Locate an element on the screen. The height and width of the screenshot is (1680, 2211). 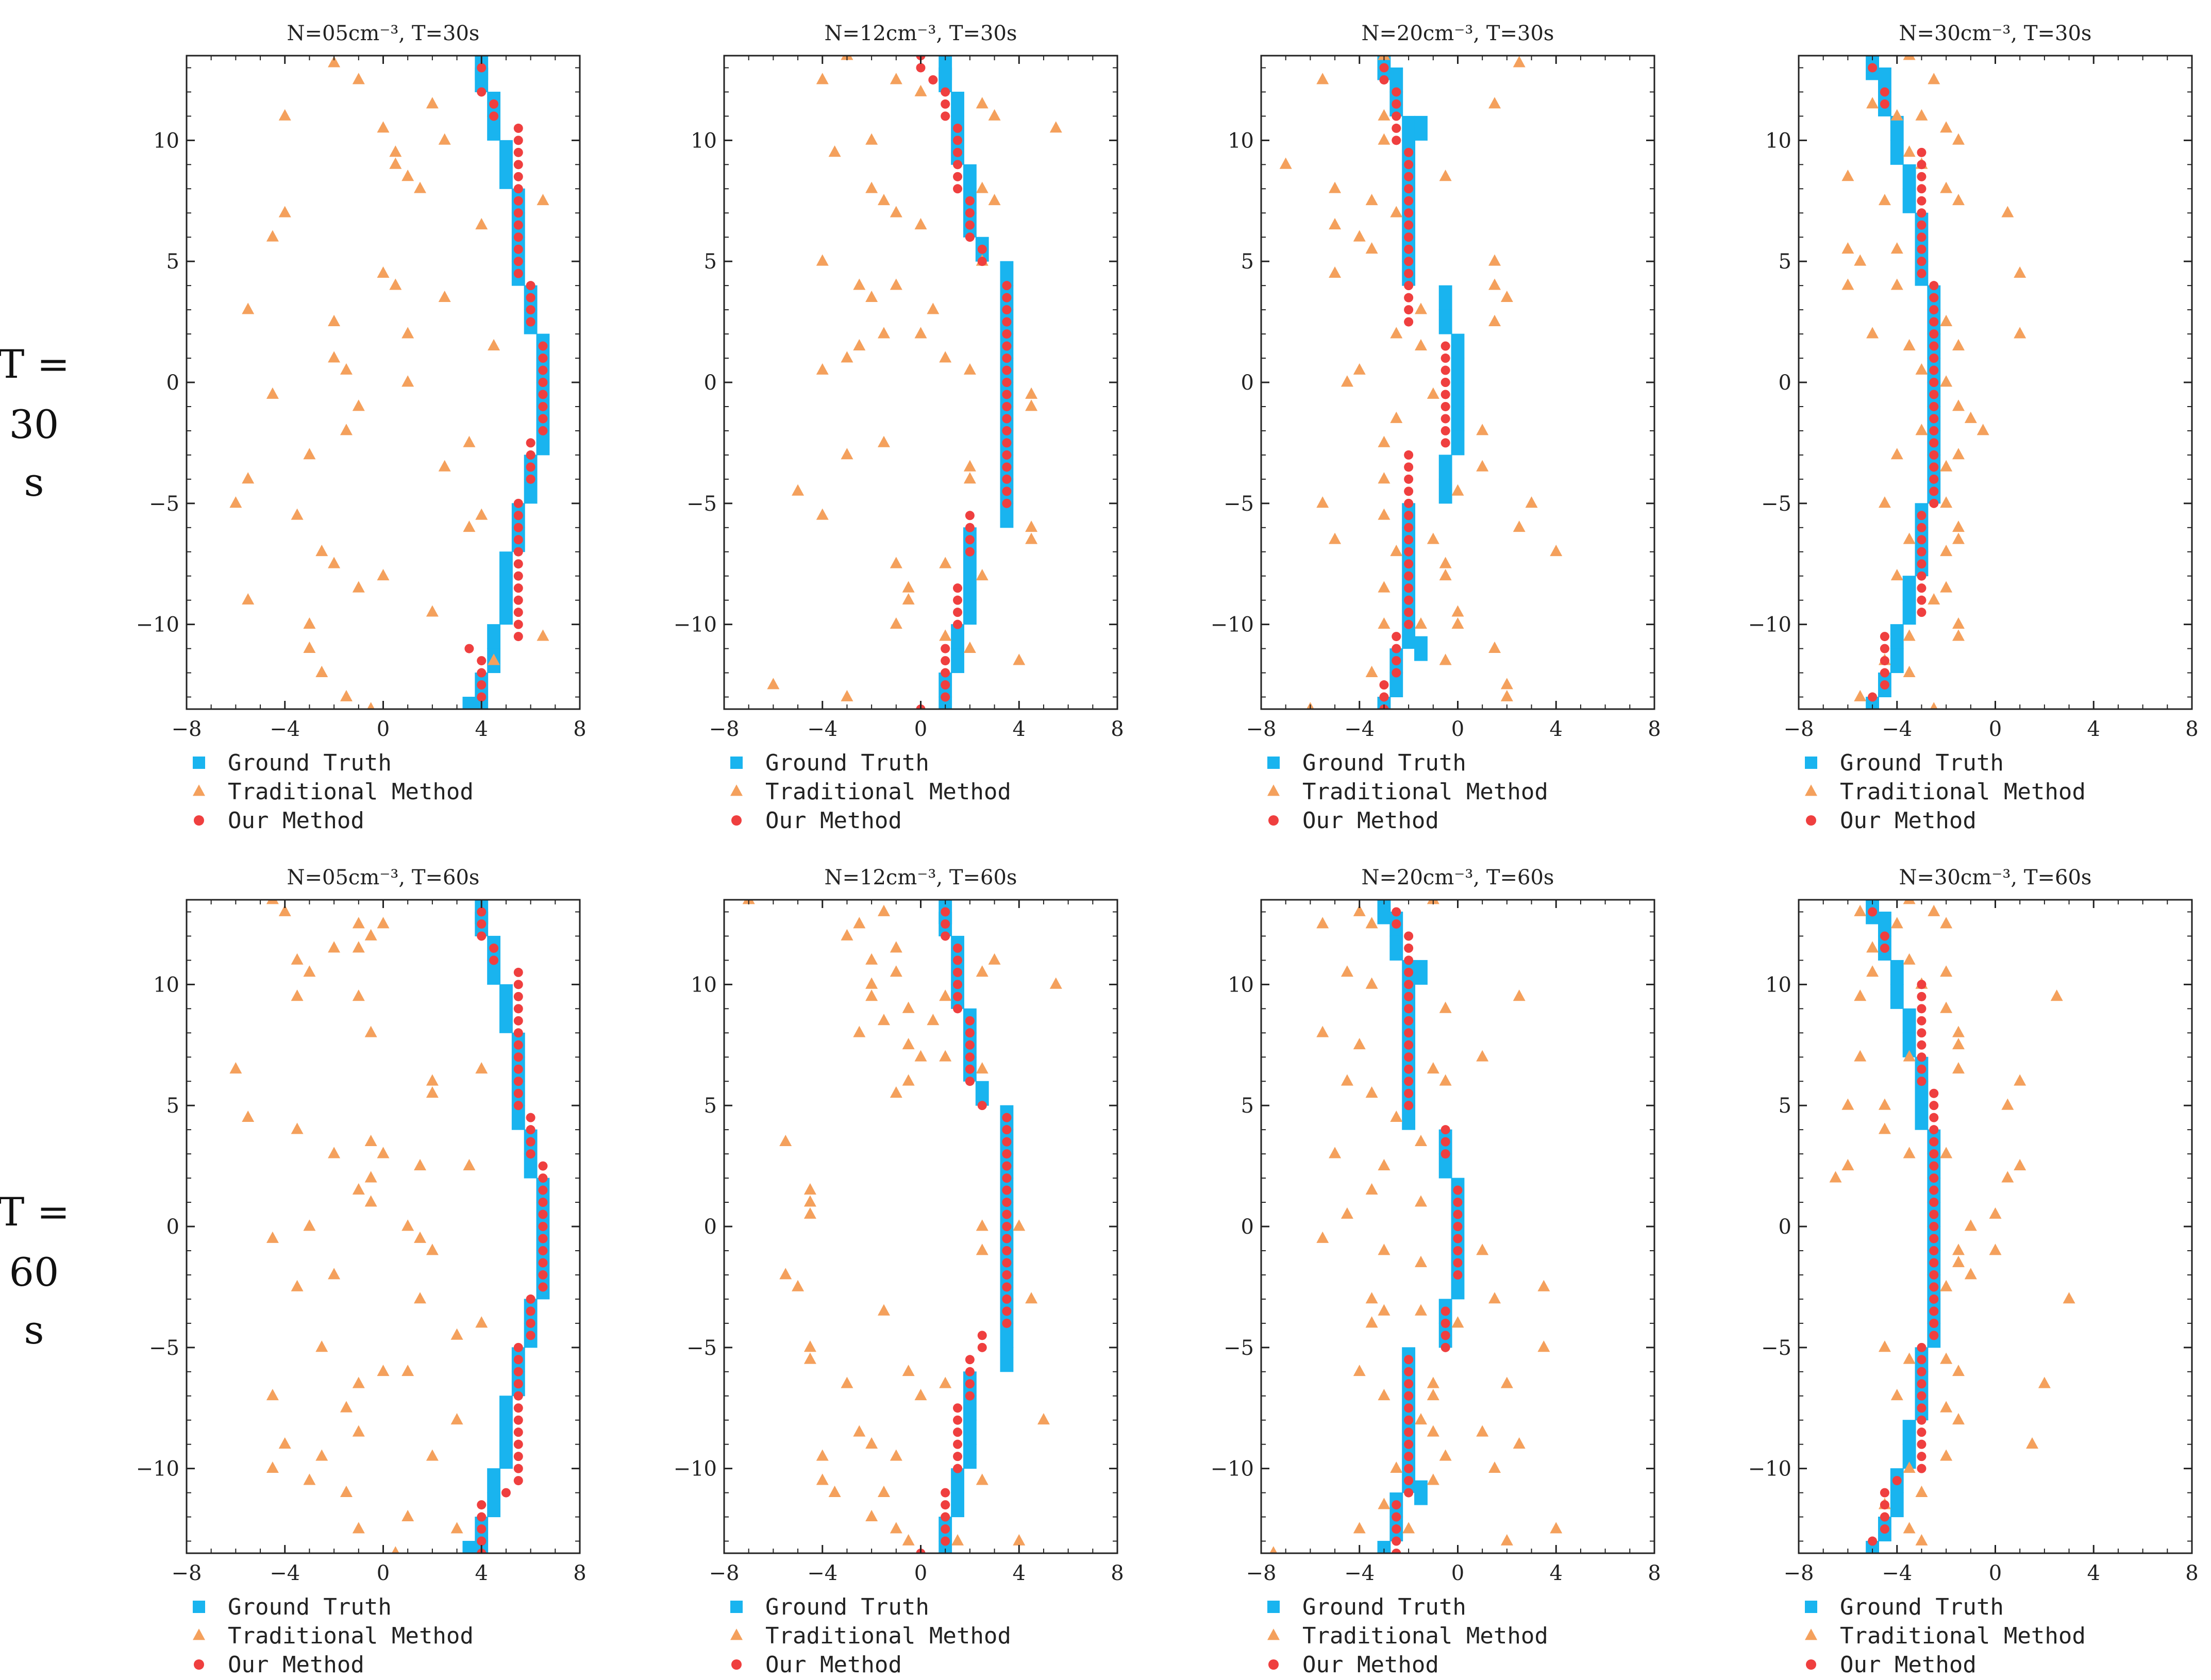
row-label-t60: T = 60 s is located at coordinates (35, 1271).